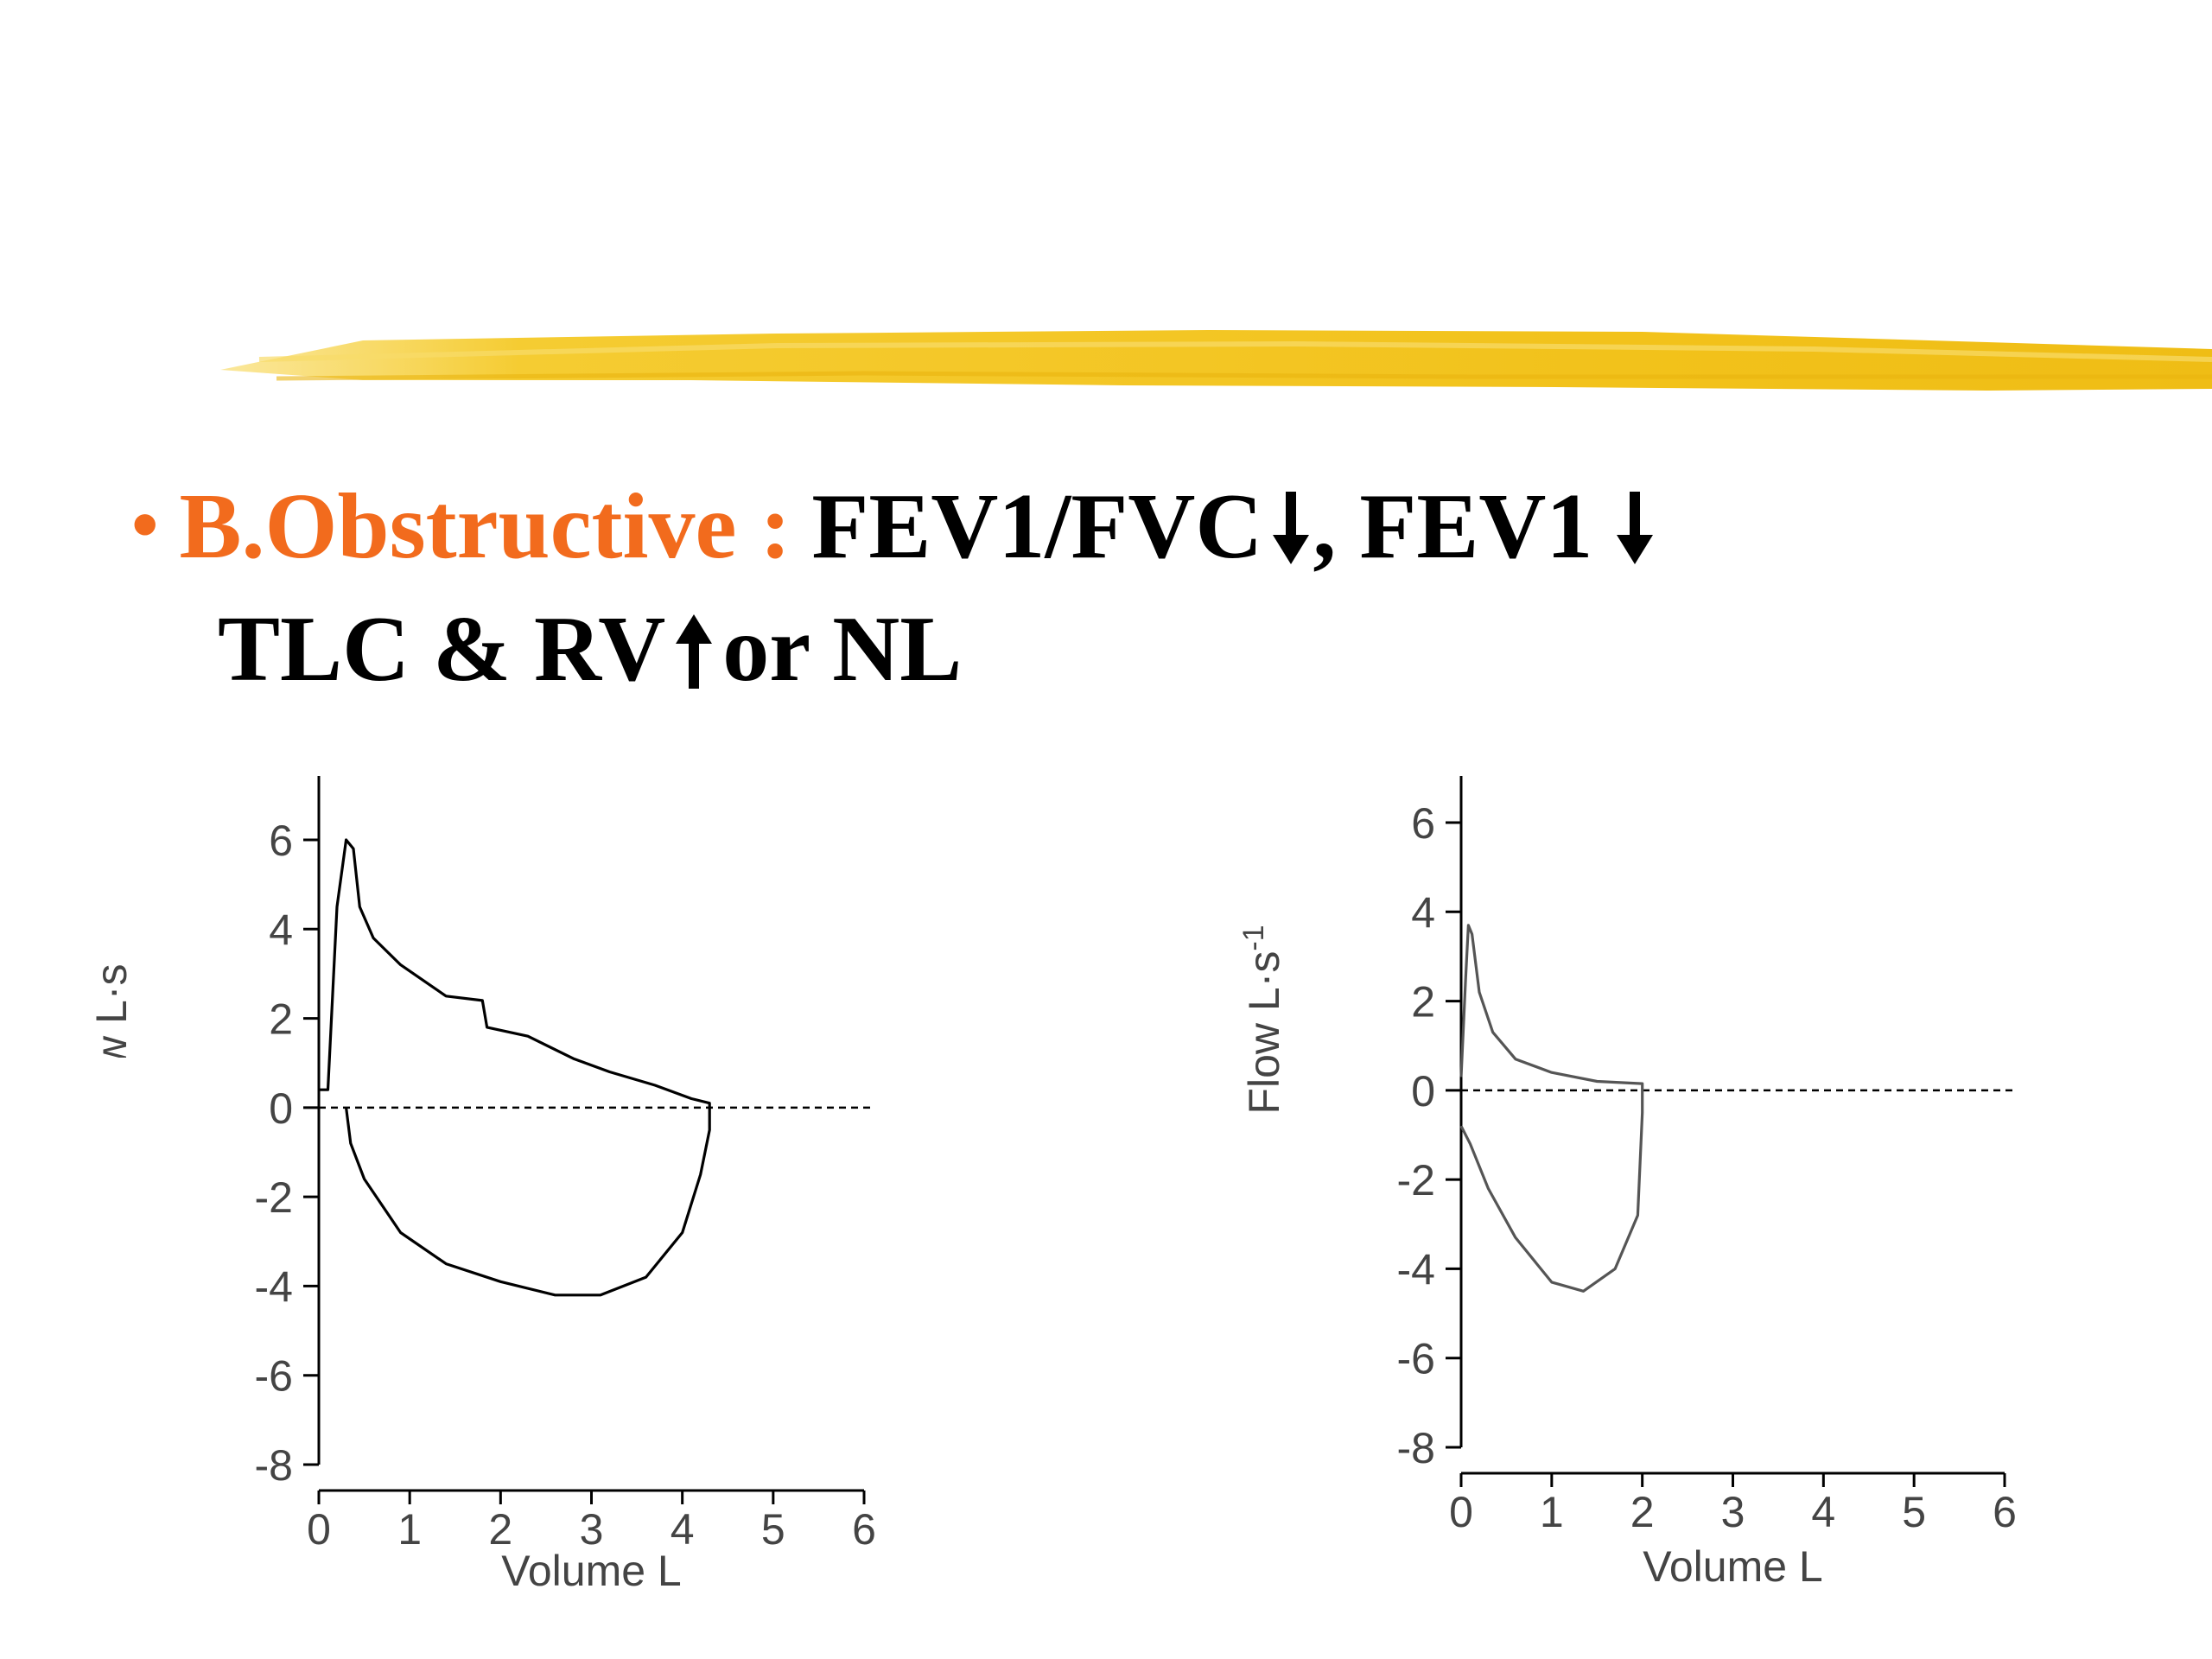 This screenshot has height=1659, width=2212. I want to click on heading-line-1: • B.Obstructive : FEV1/FVC, FEV1, so click(893, 527).